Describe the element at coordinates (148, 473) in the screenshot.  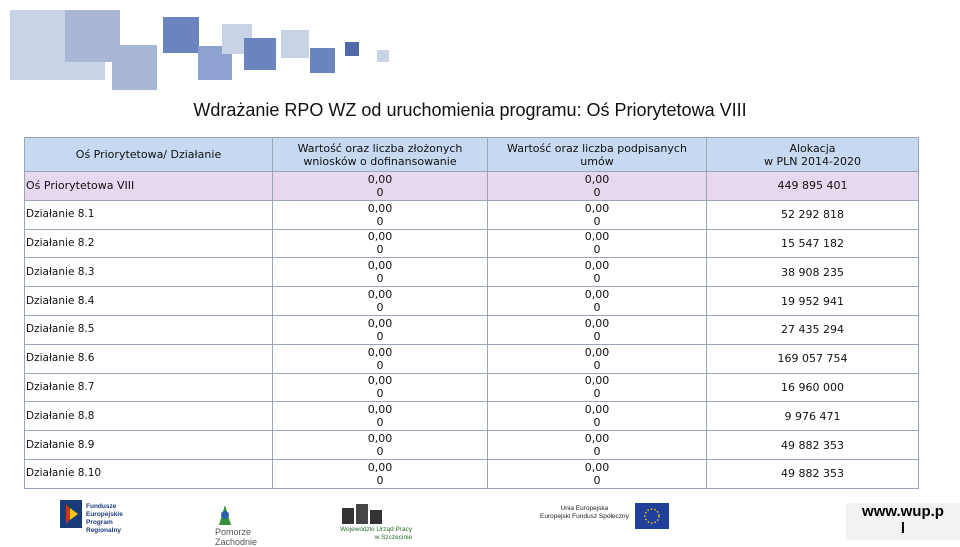
I see `row-label: Działanie 8.10` at that location.